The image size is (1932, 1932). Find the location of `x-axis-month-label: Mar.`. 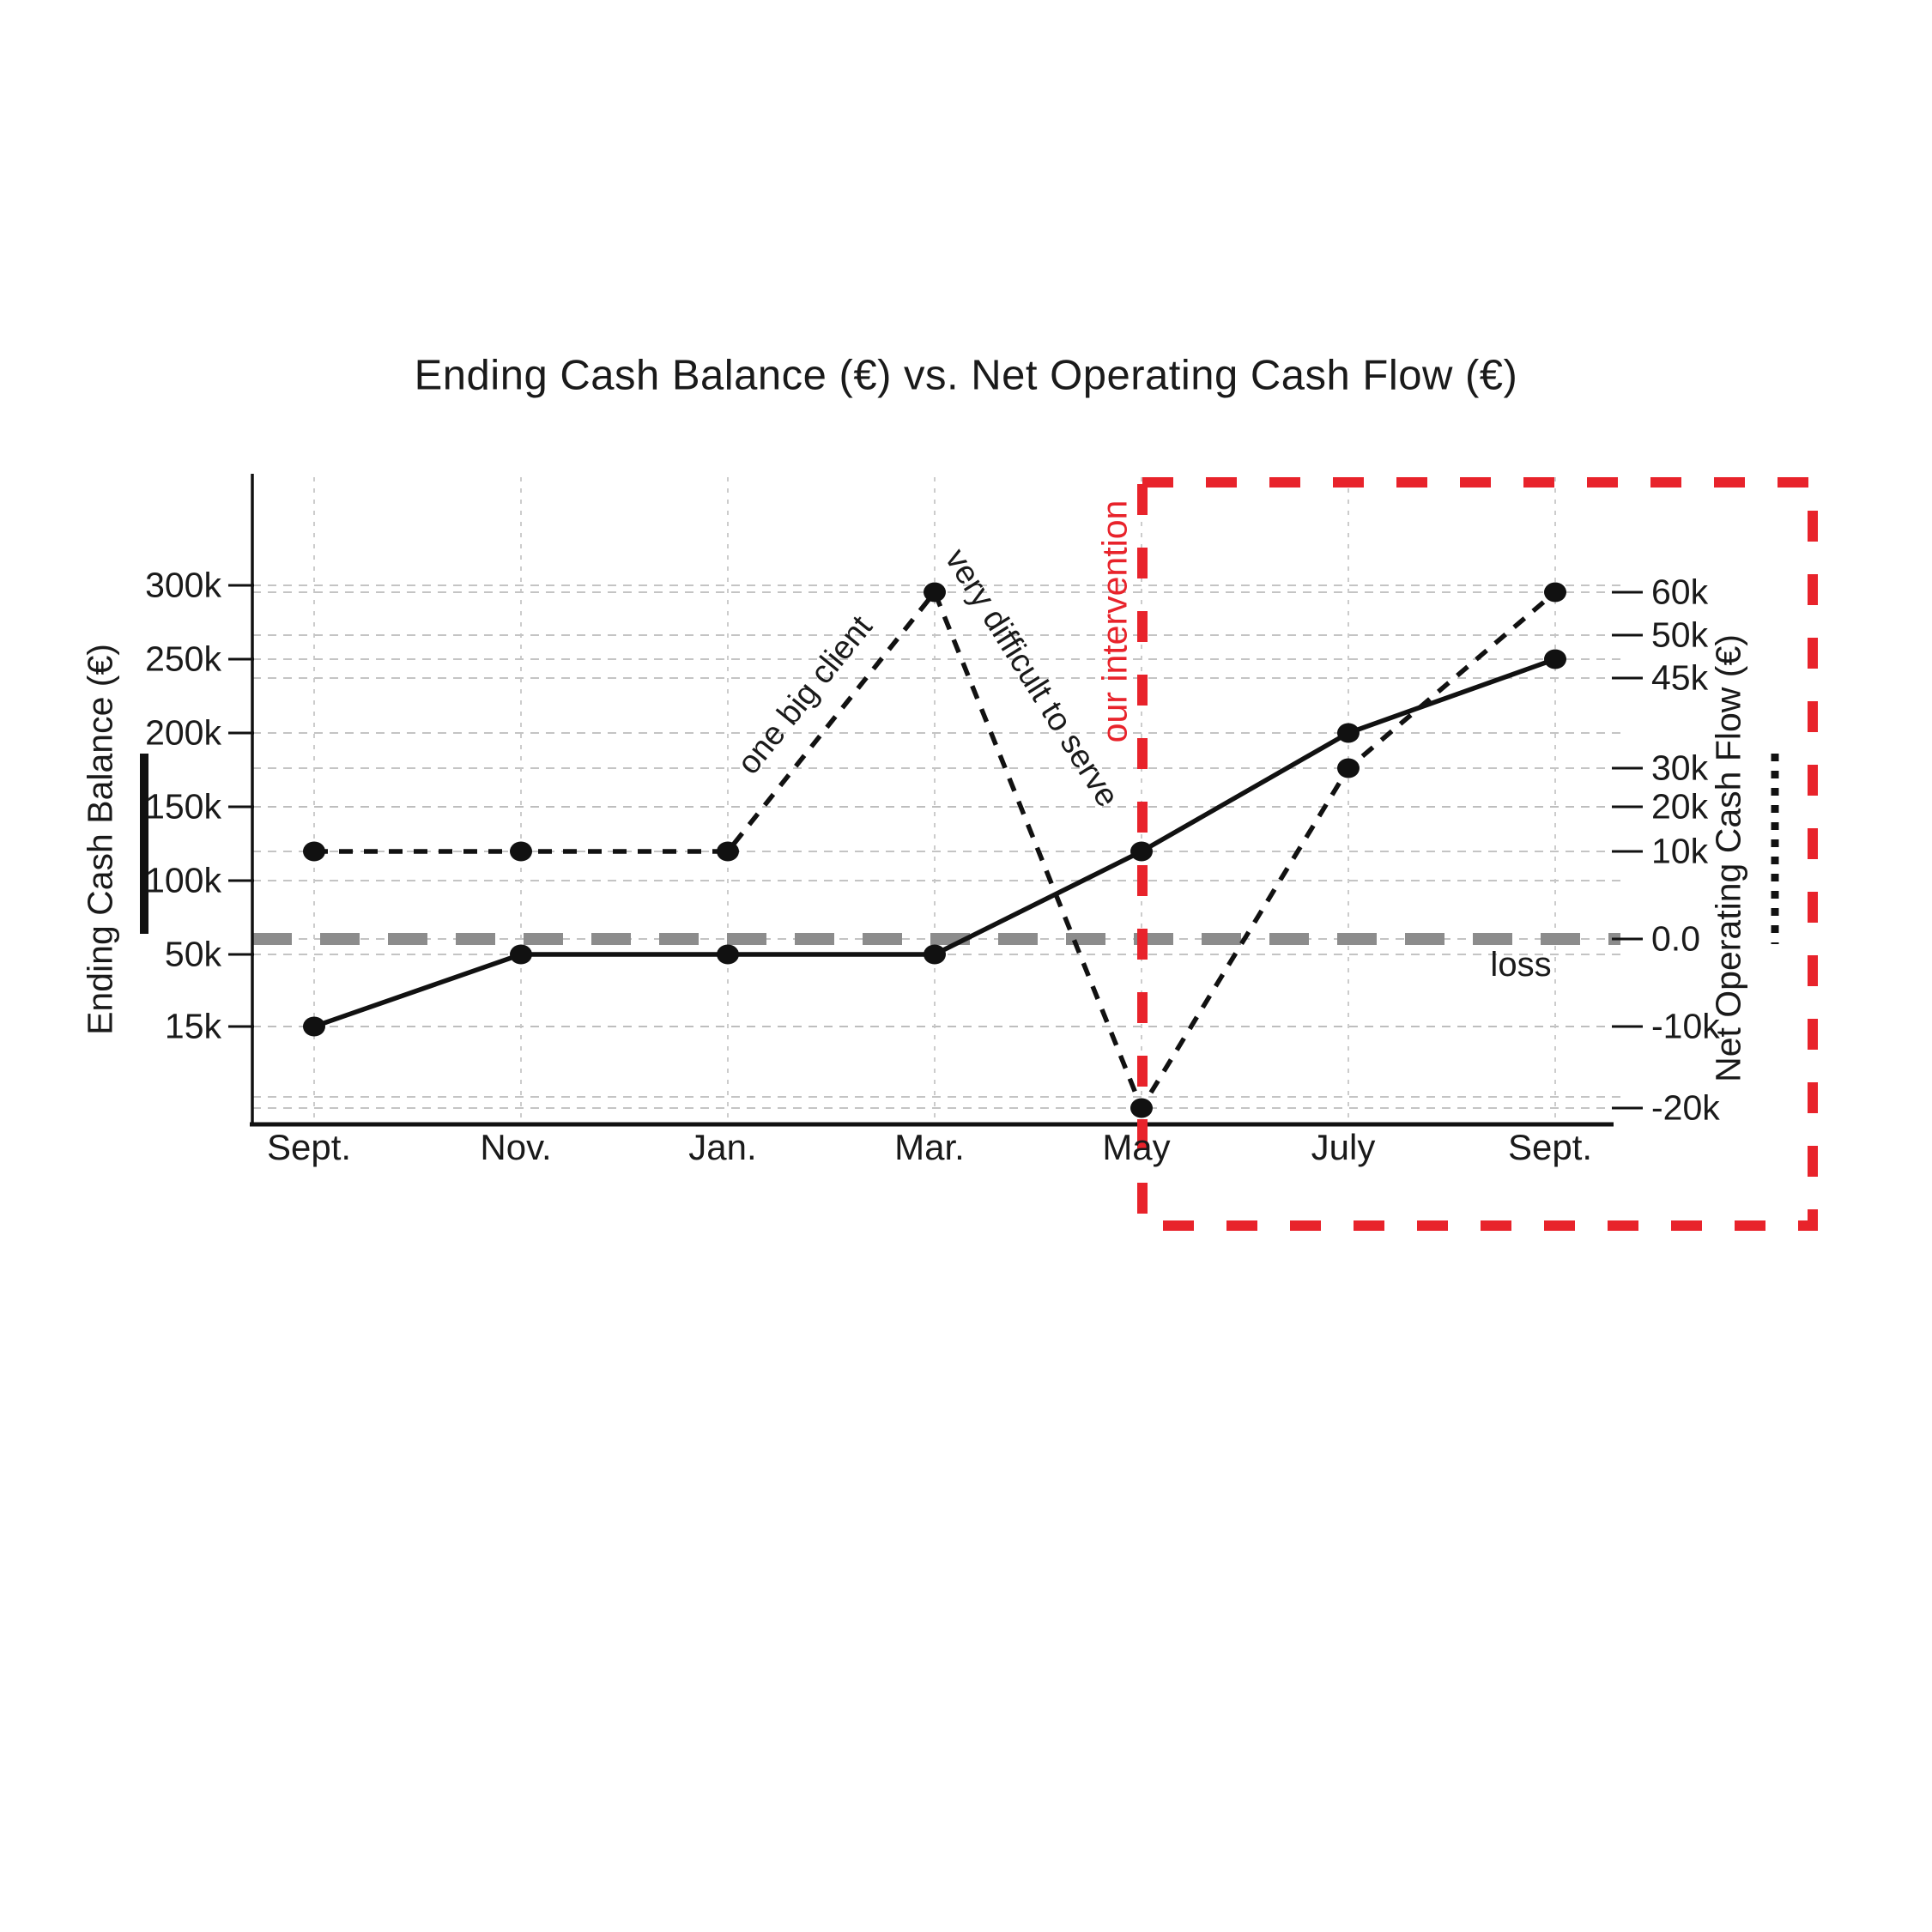

x-axis-month-label: Mar. is located at coordinates (930, 1147).